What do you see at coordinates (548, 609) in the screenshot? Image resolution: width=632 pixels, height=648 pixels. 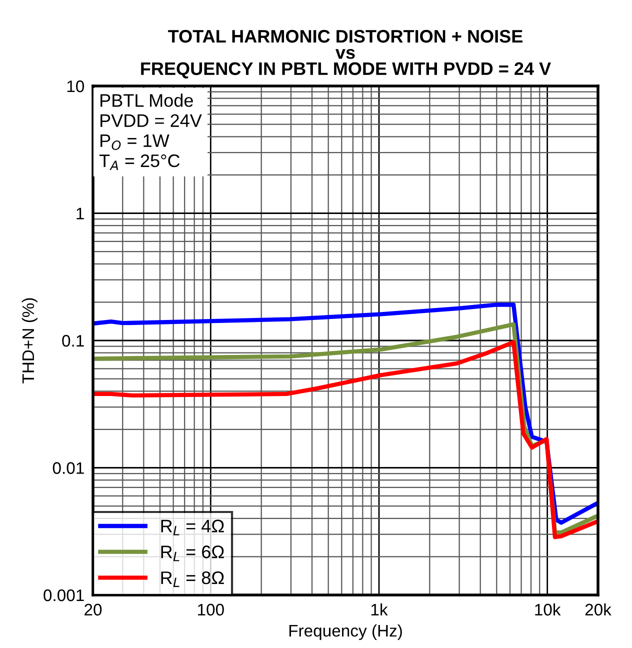 I see `x-tick-label: 10k` at bounding box center [548, 609].